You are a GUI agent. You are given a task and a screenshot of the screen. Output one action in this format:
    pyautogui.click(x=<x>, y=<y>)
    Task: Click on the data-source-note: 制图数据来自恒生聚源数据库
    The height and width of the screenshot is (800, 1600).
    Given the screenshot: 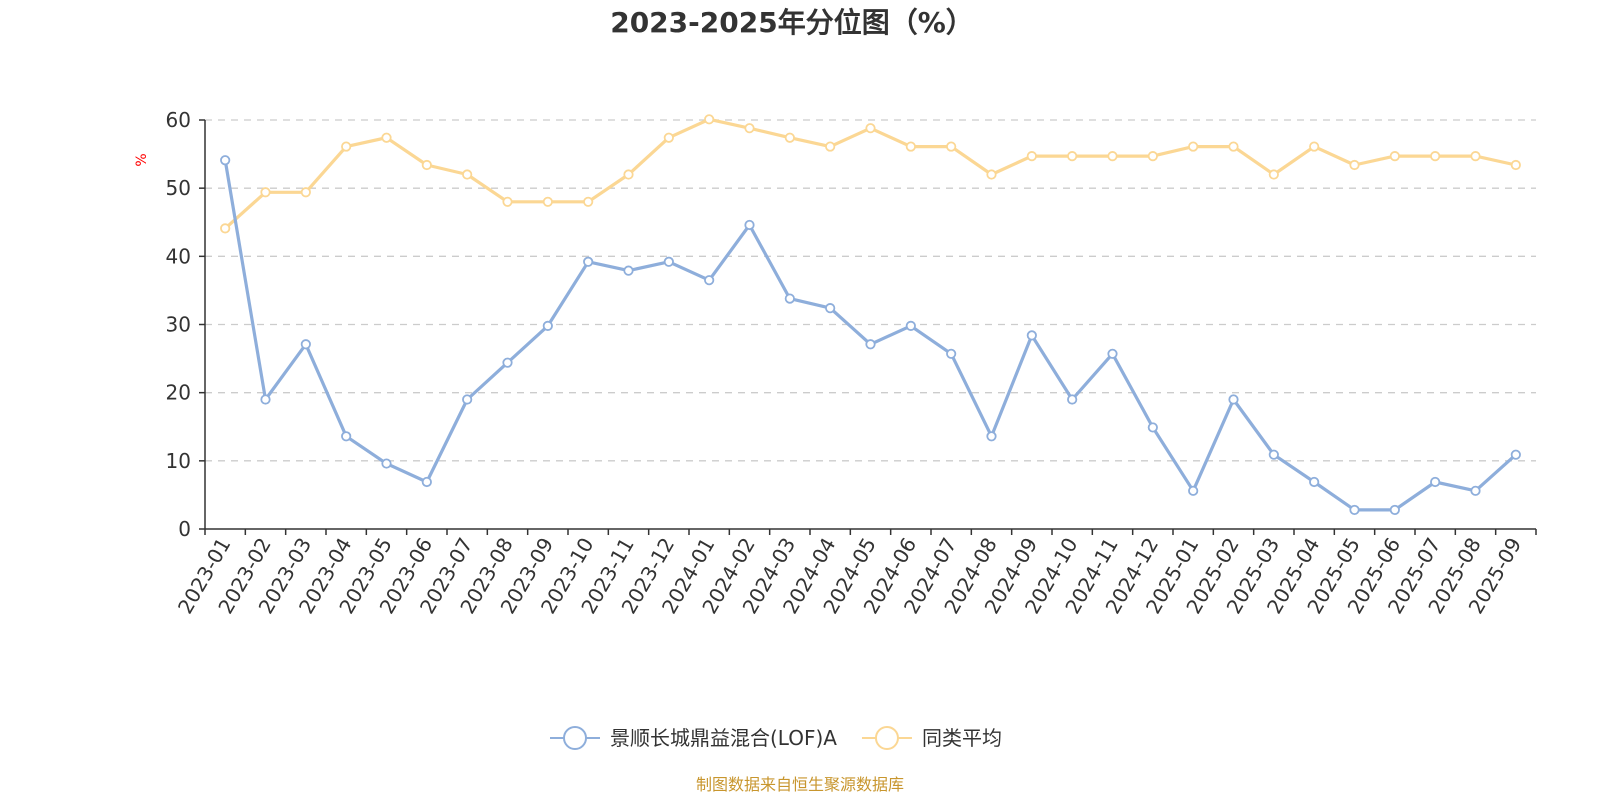 What is the action you would take?
    pyautogui.click(x=800, y=784)
    